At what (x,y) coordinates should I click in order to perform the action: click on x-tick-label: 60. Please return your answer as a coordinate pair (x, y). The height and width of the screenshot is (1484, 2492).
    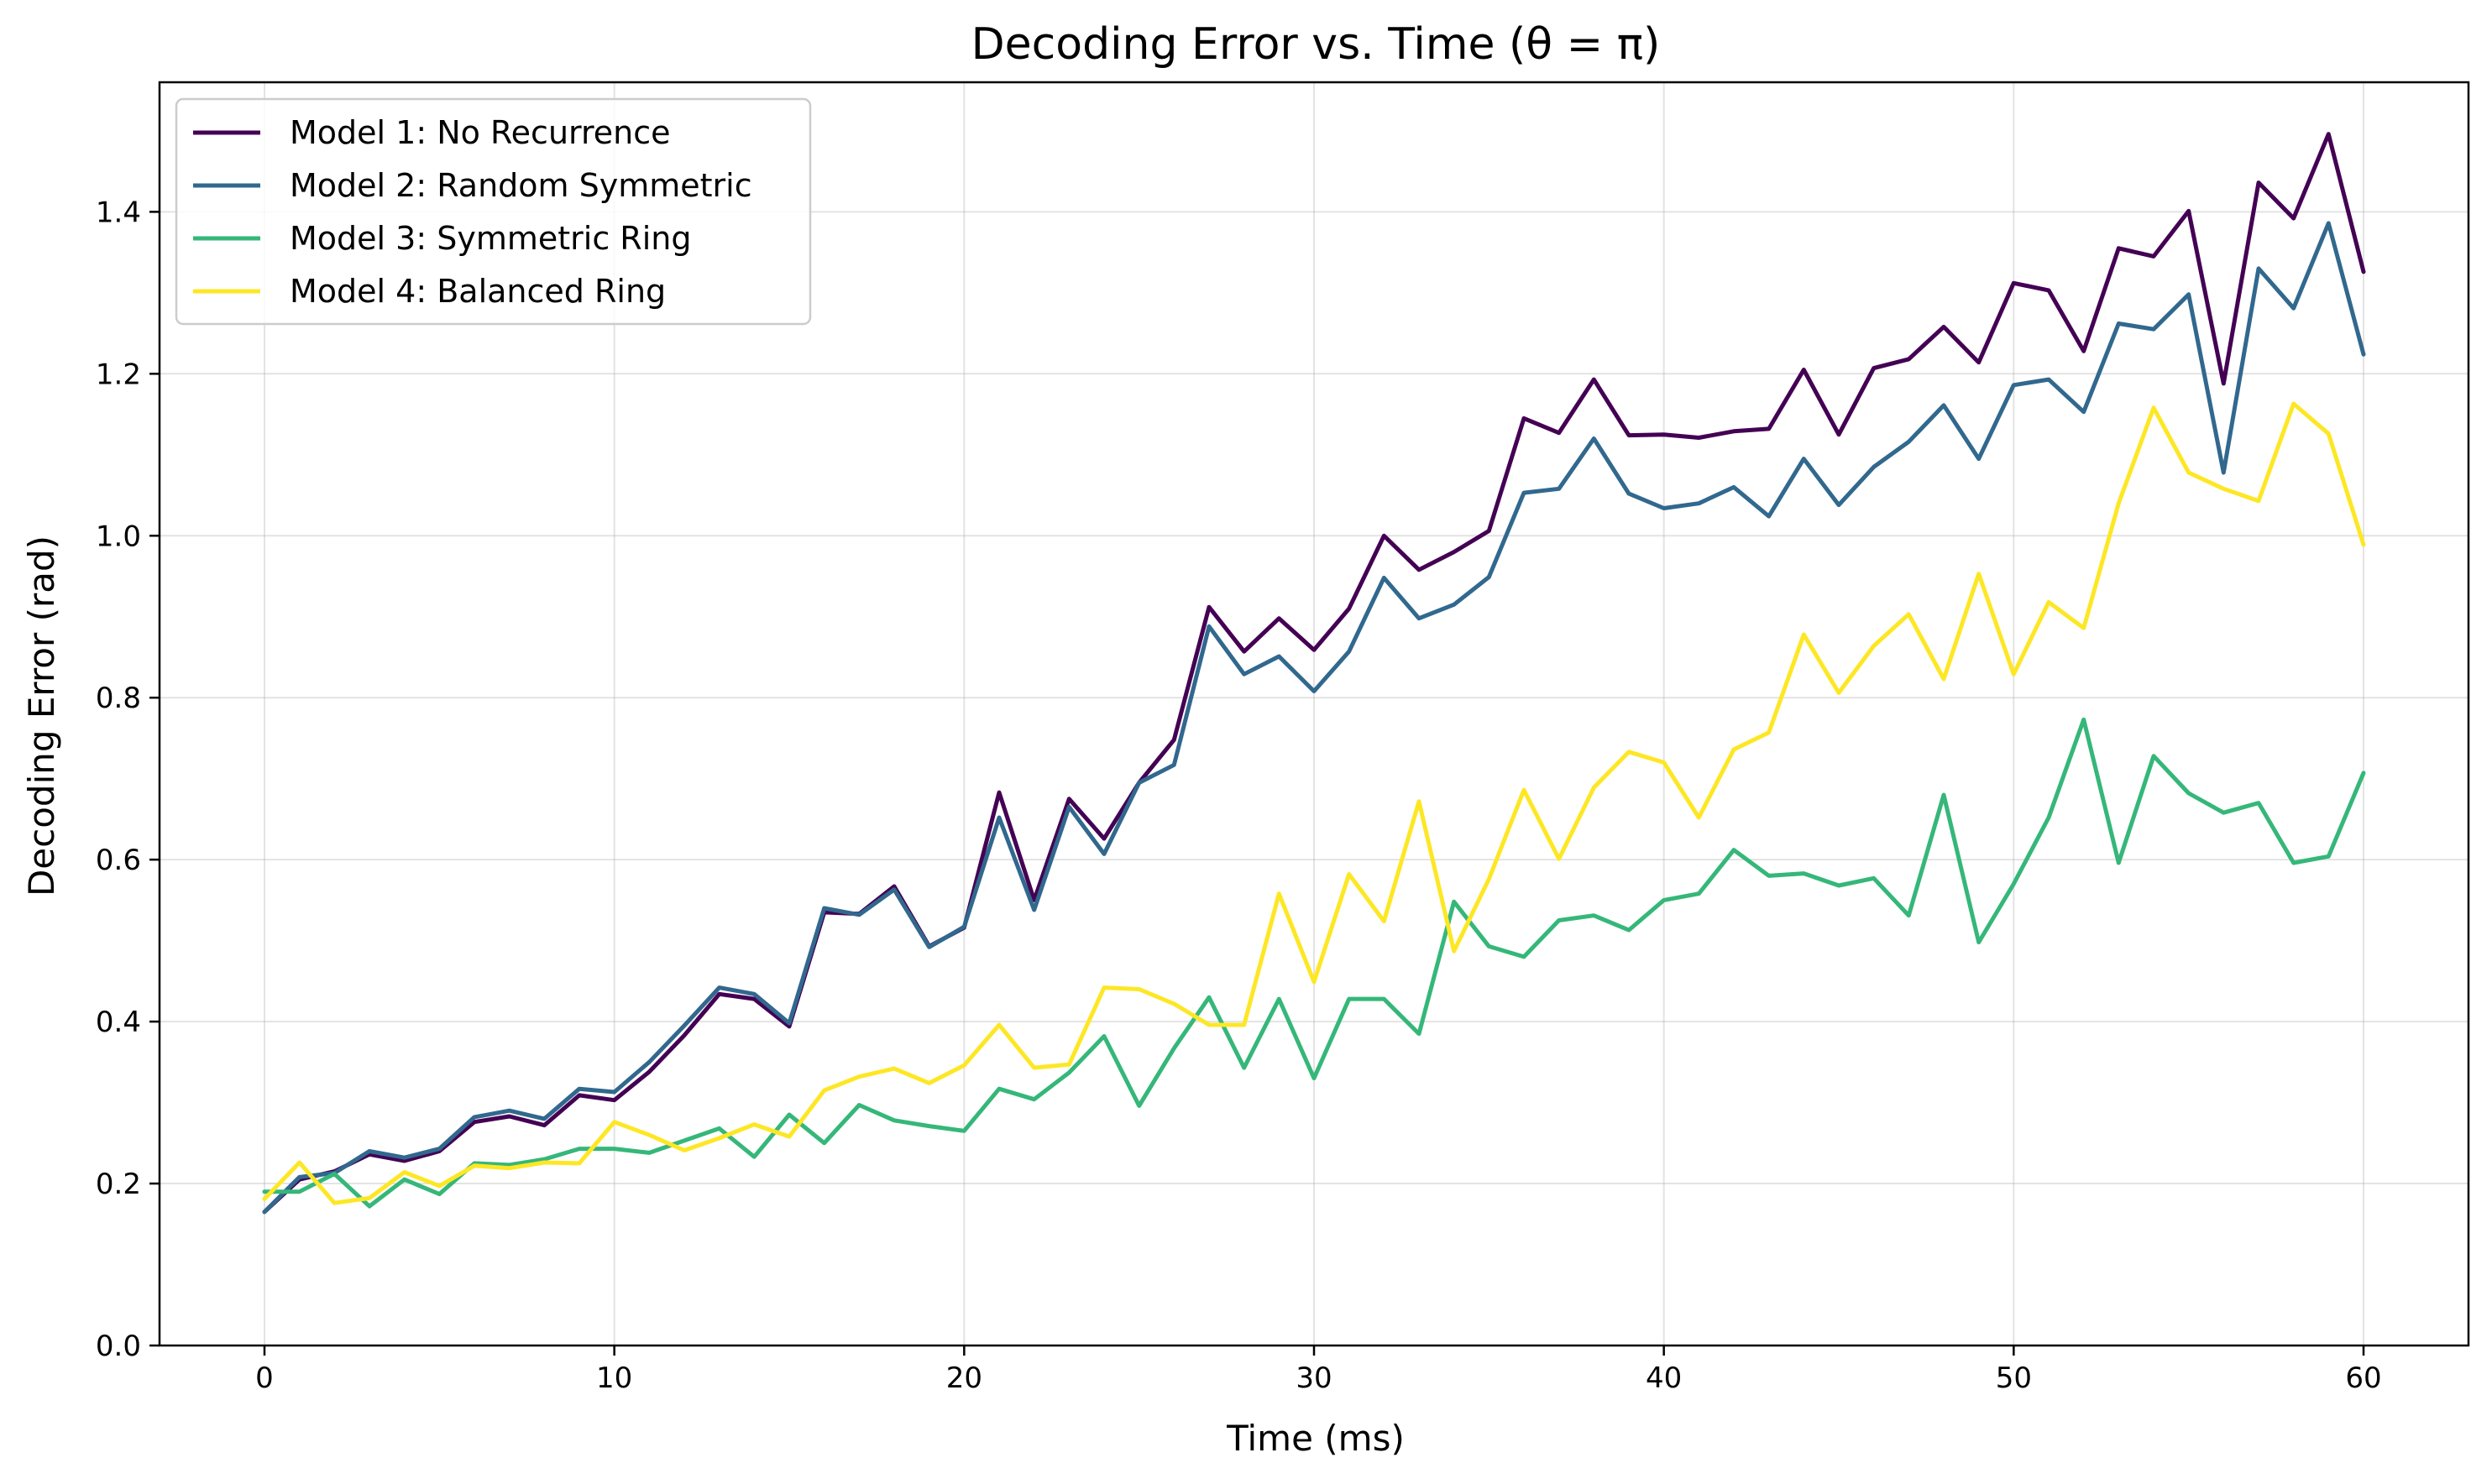
    Looking at the image, I should click on (2363, 1378).